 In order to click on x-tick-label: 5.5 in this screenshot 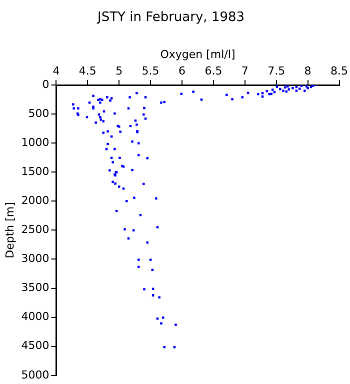, I will do `click(151, 71)`.